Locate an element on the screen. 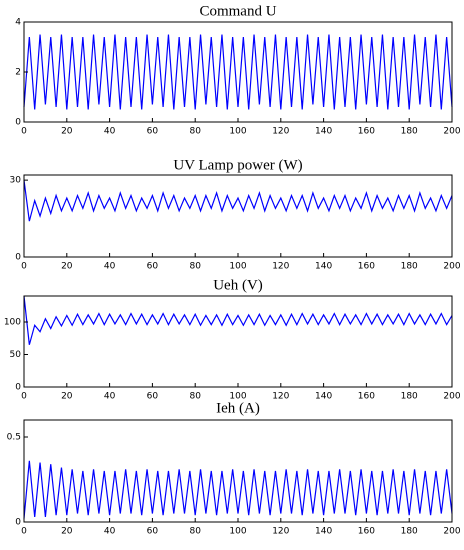 This screenshot has height=550, width=464. plot-frame is located at coordinates (238, 216).